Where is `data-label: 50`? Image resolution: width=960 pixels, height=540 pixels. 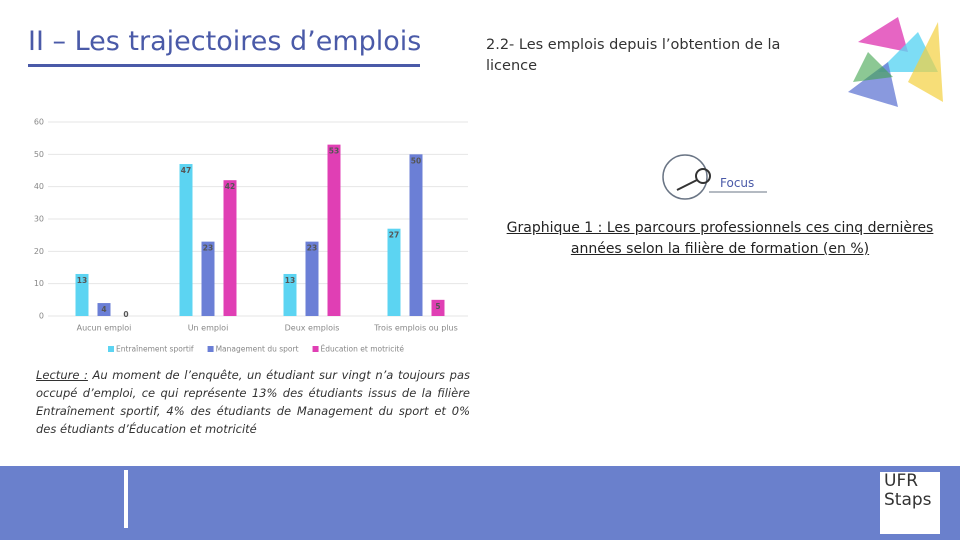 data-label: 50 is located at coordinates (416, 160).